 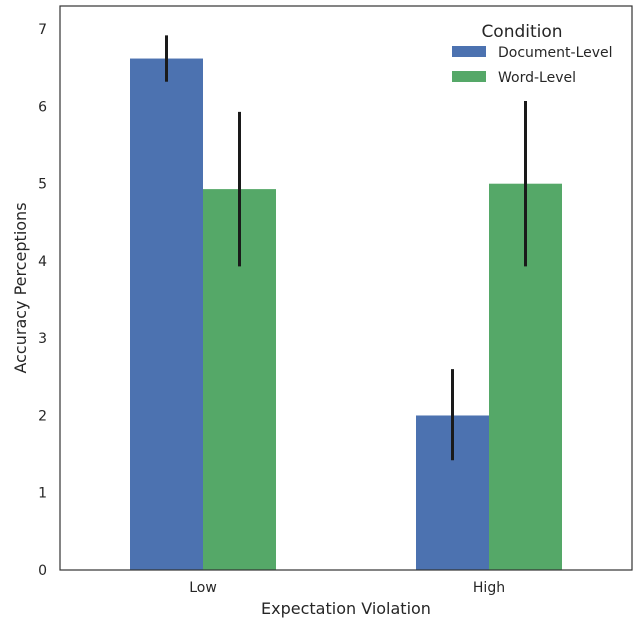 I want to click on x-tick-label: High, so click(x=489, y=588).